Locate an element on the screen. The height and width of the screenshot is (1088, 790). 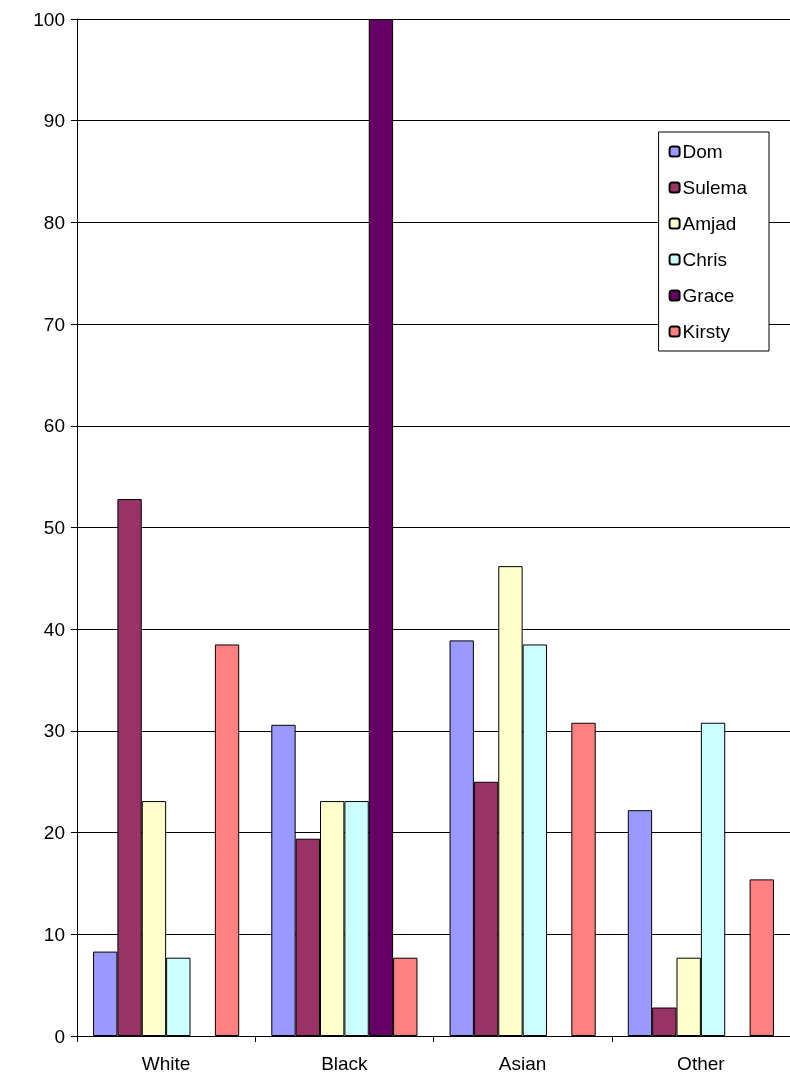
y-tick-label: 40 is located at coordinates (54, 629).